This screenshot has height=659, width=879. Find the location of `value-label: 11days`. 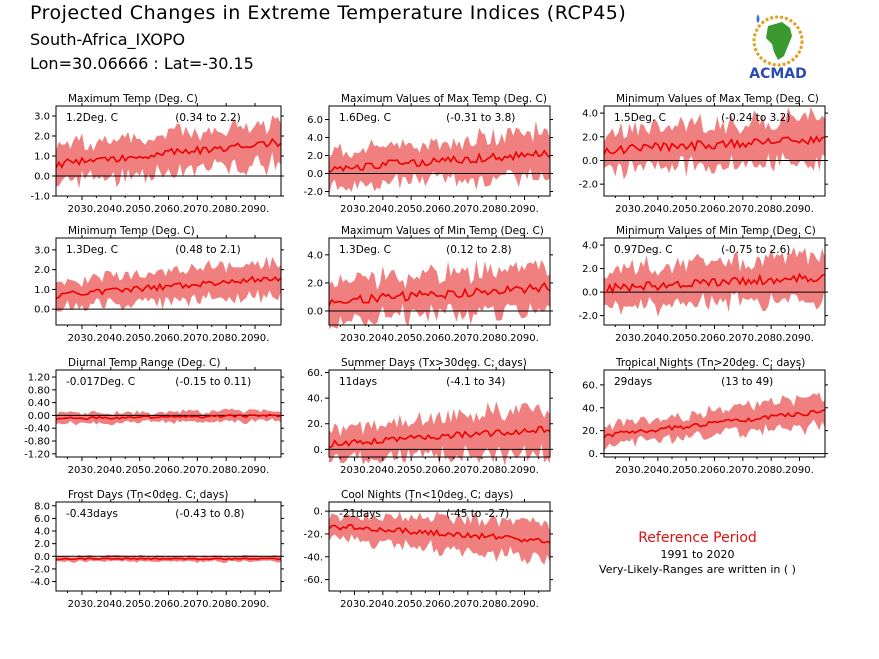

value-label: 11days is located at coordinates (358, 382).